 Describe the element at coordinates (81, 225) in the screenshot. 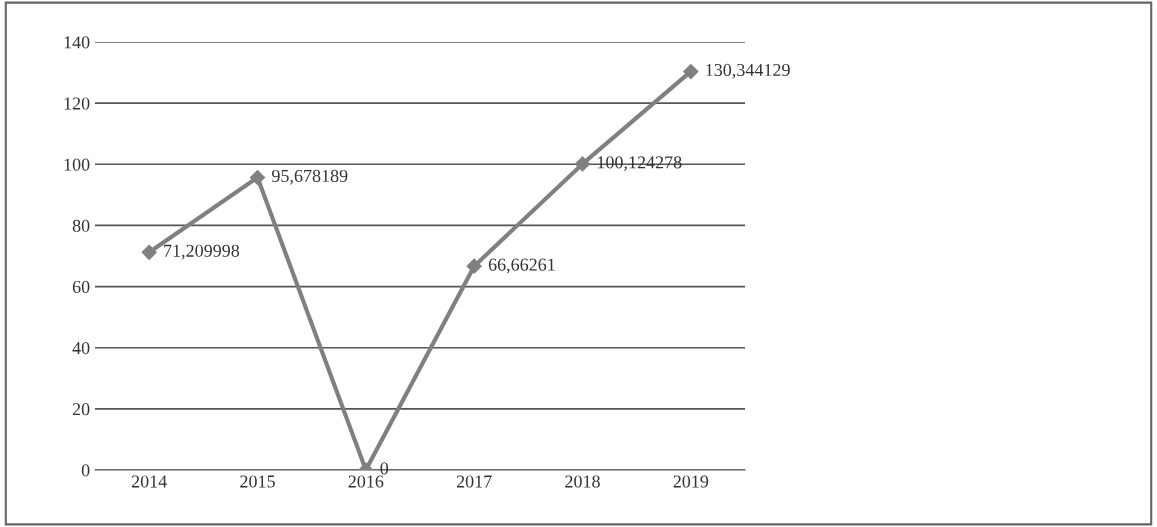

I see `y-tick-label: 80` at that location.